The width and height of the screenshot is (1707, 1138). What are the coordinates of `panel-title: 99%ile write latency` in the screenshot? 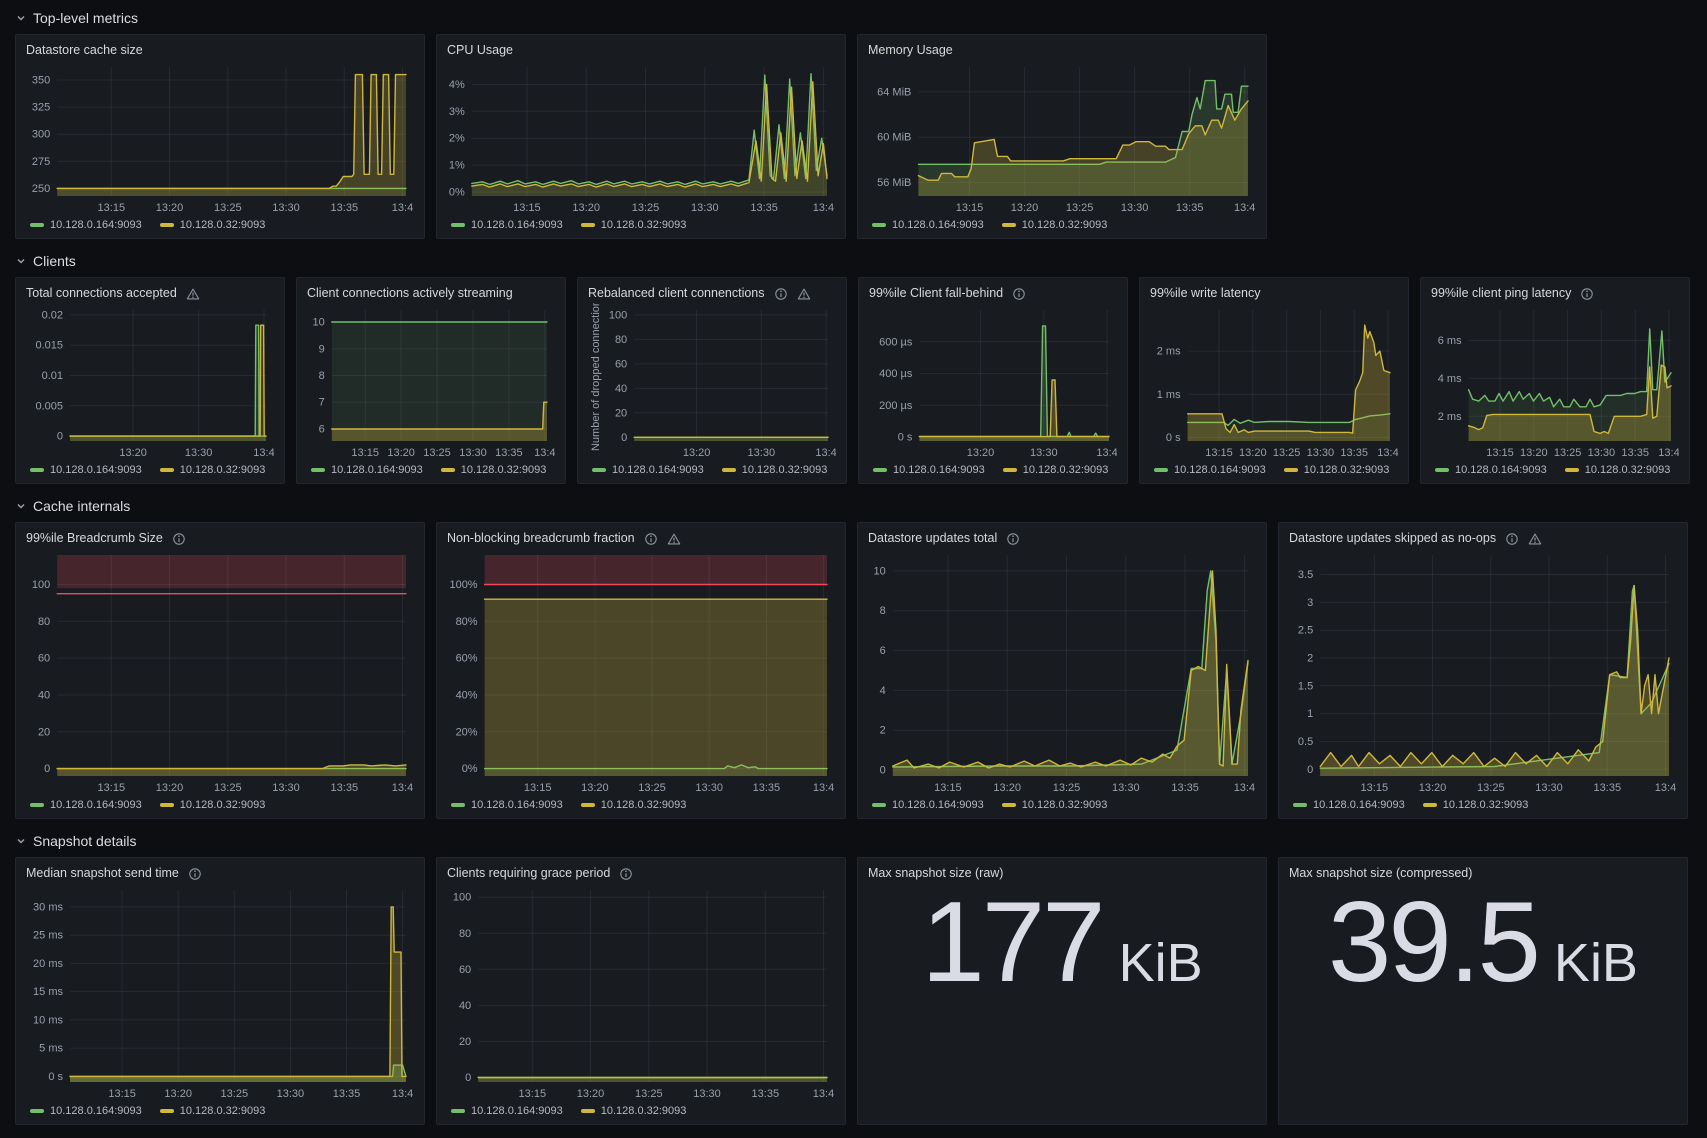 It's located at (1205, 293).